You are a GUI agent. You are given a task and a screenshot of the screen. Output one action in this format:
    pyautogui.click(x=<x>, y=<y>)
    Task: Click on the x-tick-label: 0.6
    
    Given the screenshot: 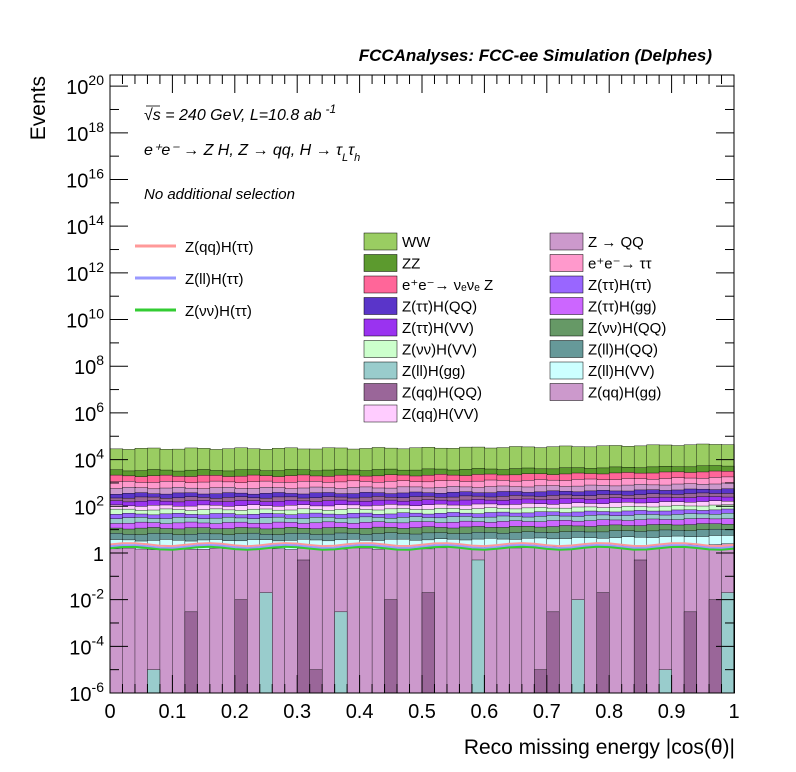 What is the action you would take?
    pyautogui.click(x=484, y=712)
    